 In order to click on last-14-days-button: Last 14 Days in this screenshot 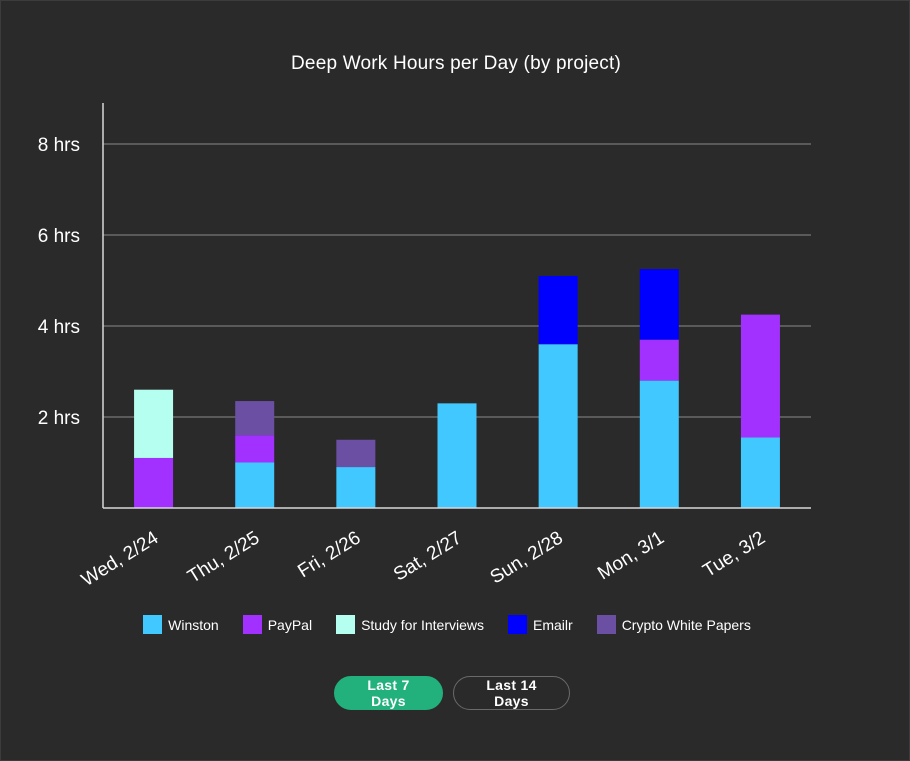, I will do `click(511, 693)`.